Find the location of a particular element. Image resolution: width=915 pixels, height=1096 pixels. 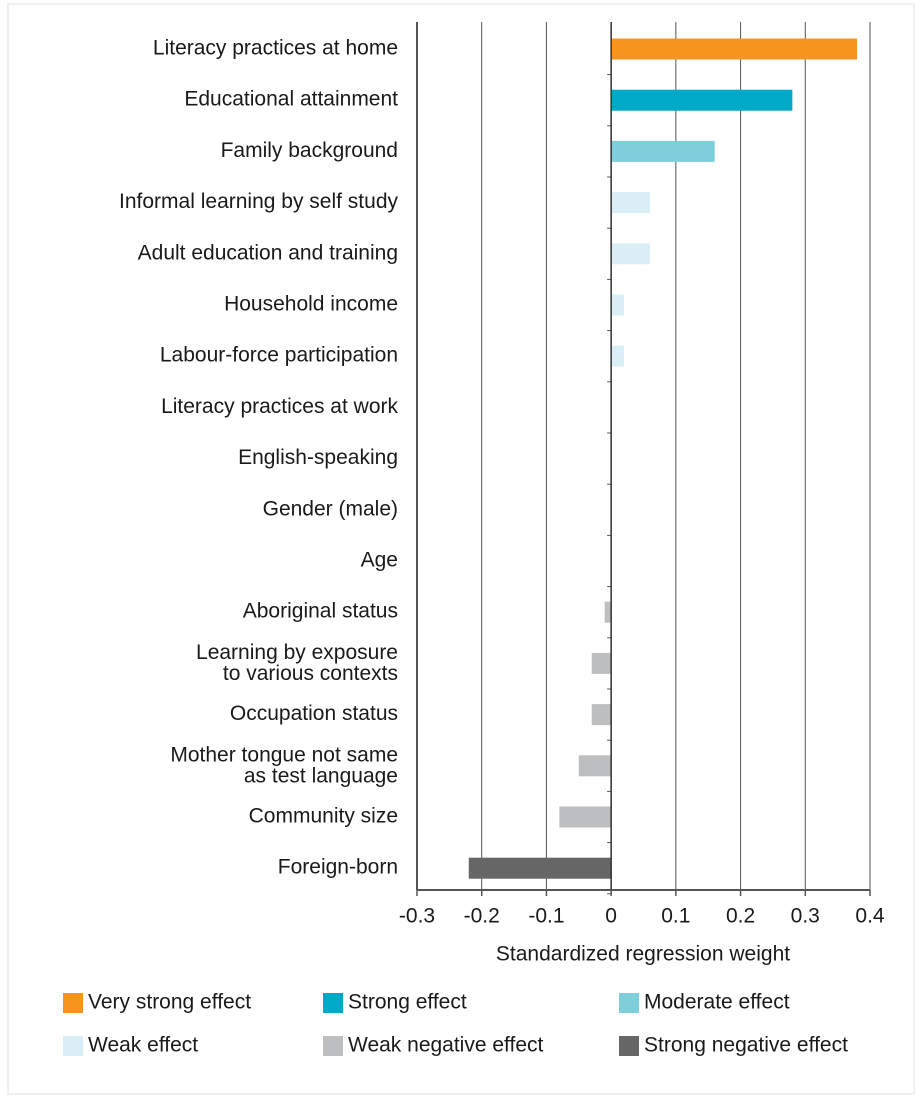

y-tick-label: Informal learning by self study is located at coordinates (258, 201).